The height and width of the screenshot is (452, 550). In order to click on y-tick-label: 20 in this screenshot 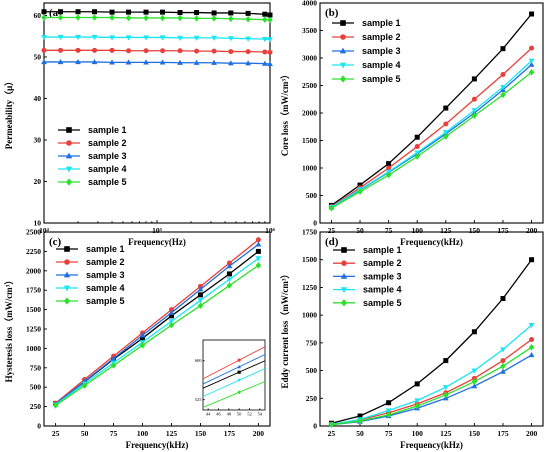, I will do `click(38, 181)`.